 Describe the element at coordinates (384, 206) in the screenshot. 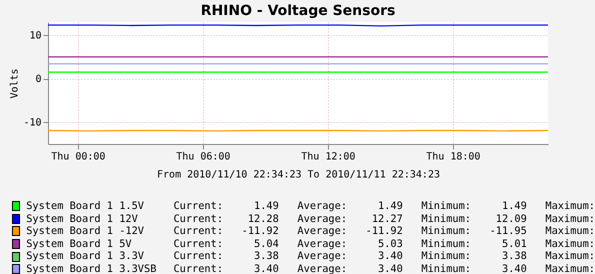

I see `text: Current: 1.49 Average: 1.49 Minimum: 1.49 Maximum:` at that location.